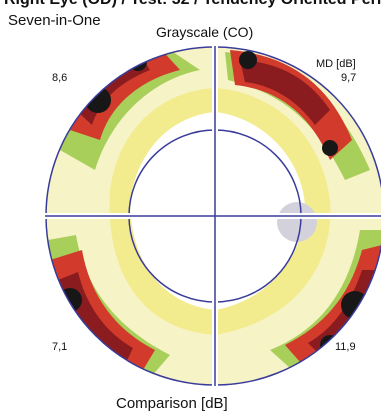  What do you see at coordinates (60, 347) in the screenshot?
I see `quadrant-value-bottom-left: 7,1` at bounding box center [60, 347].